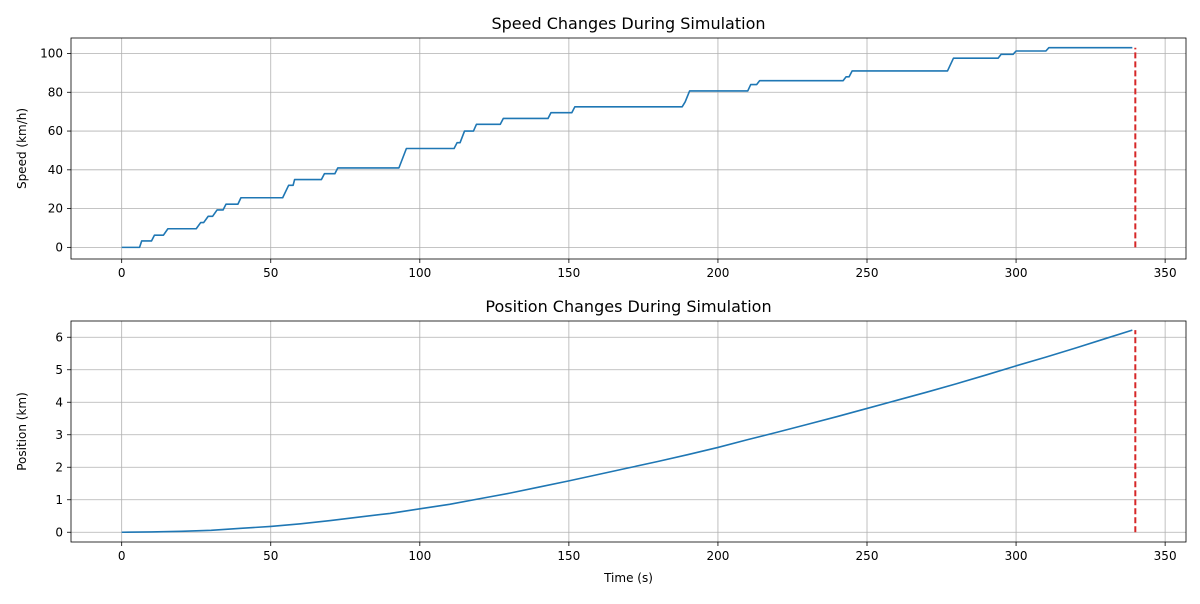 The height and width of the screenshot is (604, 1200). Describe the element at coordinates (59, 500) in the screenshot. I see `y-tick-label: 1` at that location.